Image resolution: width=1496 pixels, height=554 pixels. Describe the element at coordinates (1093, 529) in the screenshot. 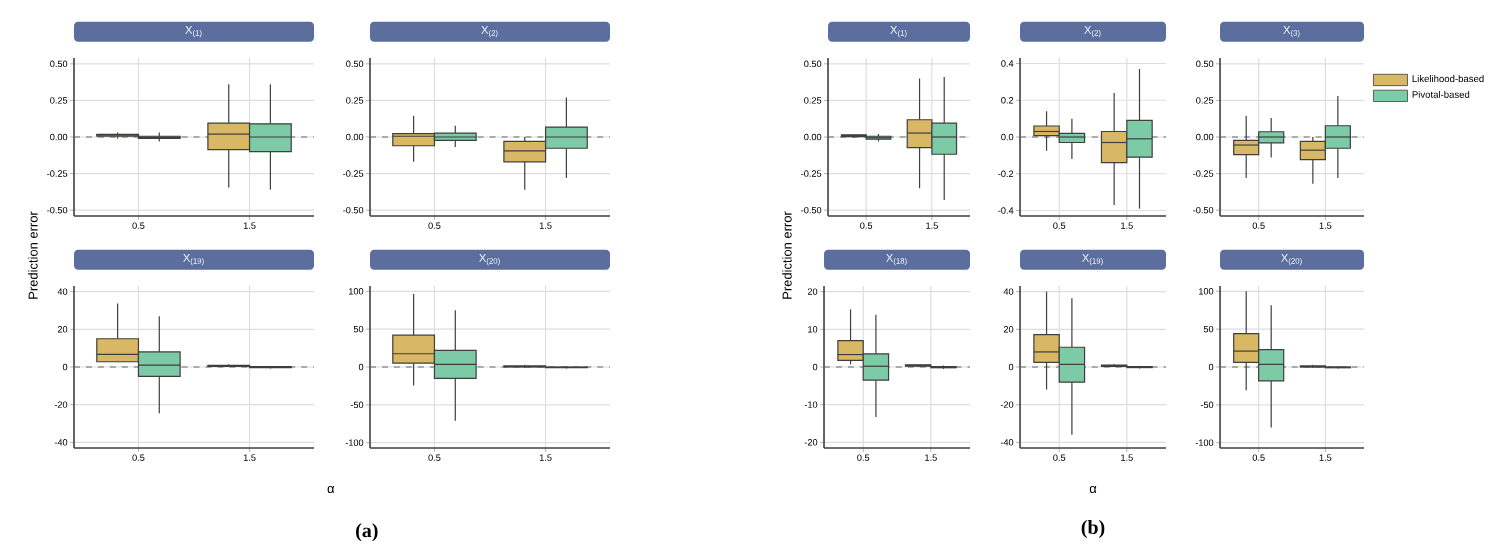

I see `text: (b)` at that location.